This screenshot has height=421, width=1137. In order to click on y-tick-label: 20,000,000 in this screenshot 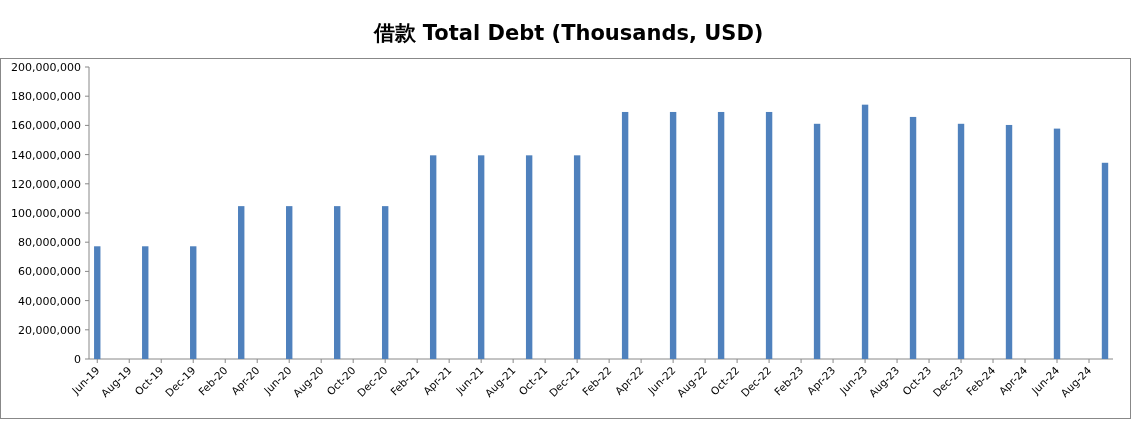, I will do `click(49, 330)`.